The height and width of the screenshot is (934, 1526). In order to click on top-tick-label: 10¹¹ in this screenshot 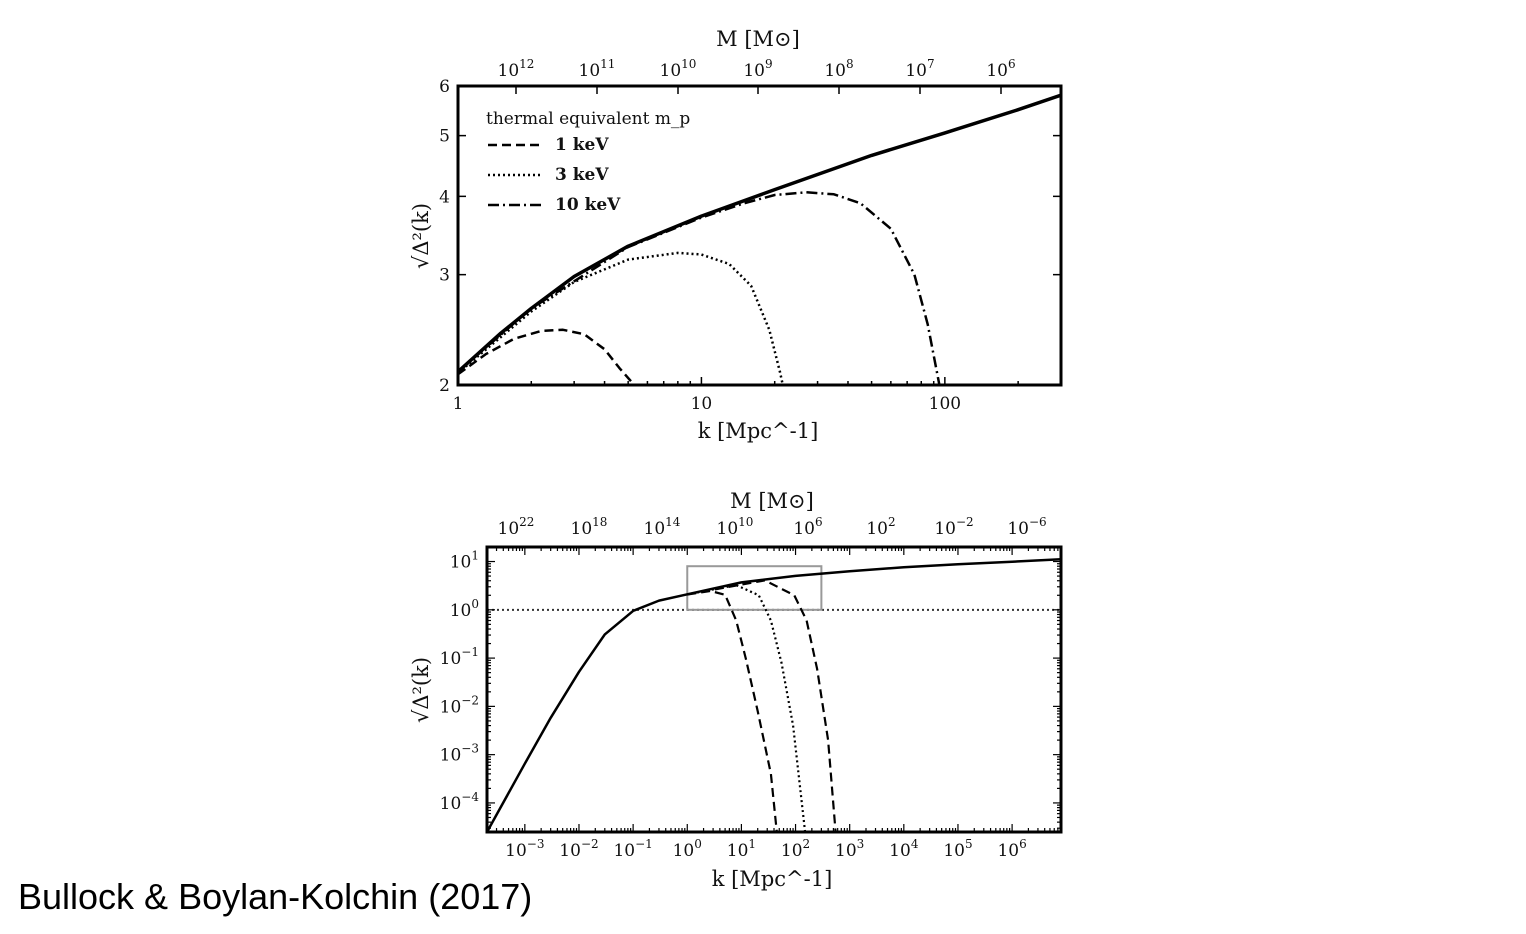, I will do `click(597, 69)`.